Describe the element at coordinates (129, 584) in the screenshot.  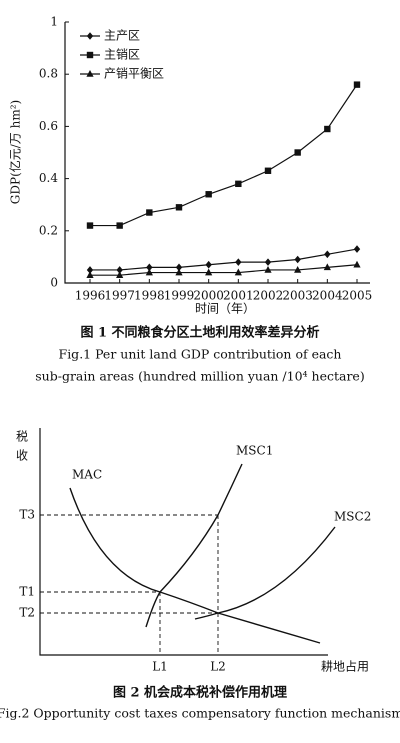
I see `guide-line` at that location.